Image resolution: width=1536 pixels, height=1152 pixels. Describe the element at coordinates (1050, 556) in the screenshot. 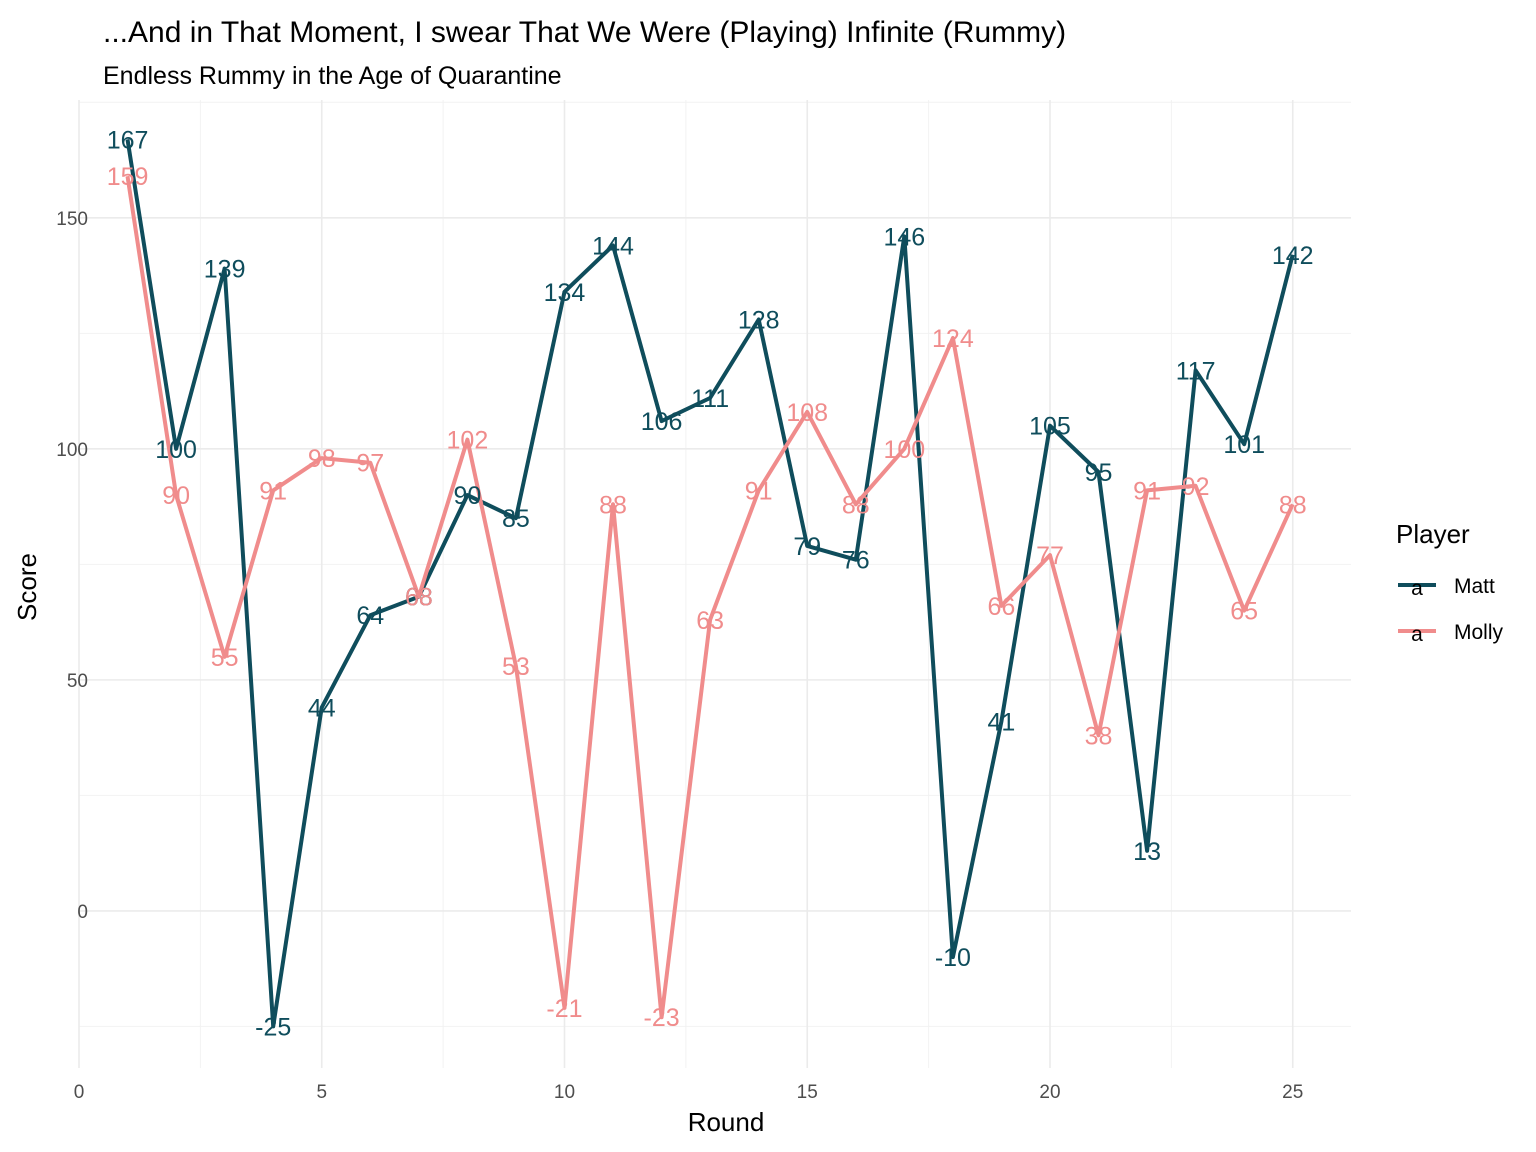

I see `data-label-molly: 77` at that location.